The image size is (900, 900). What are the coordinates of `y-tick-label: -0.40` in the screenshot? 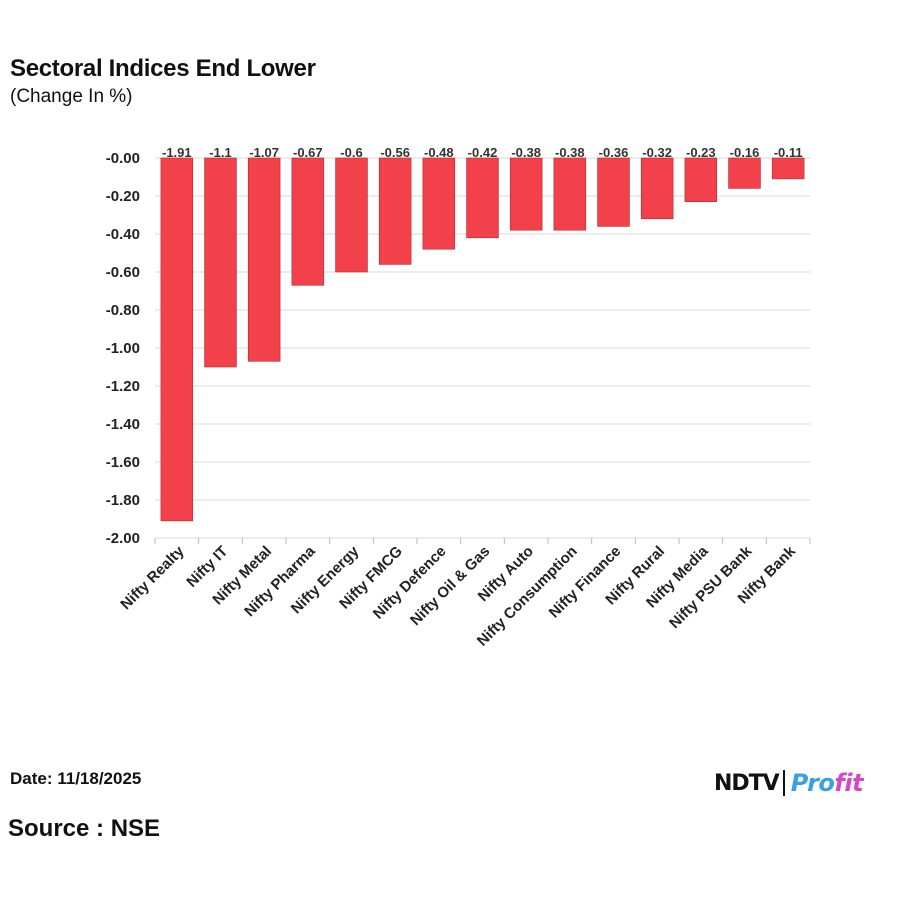 It's located at (123, 234).